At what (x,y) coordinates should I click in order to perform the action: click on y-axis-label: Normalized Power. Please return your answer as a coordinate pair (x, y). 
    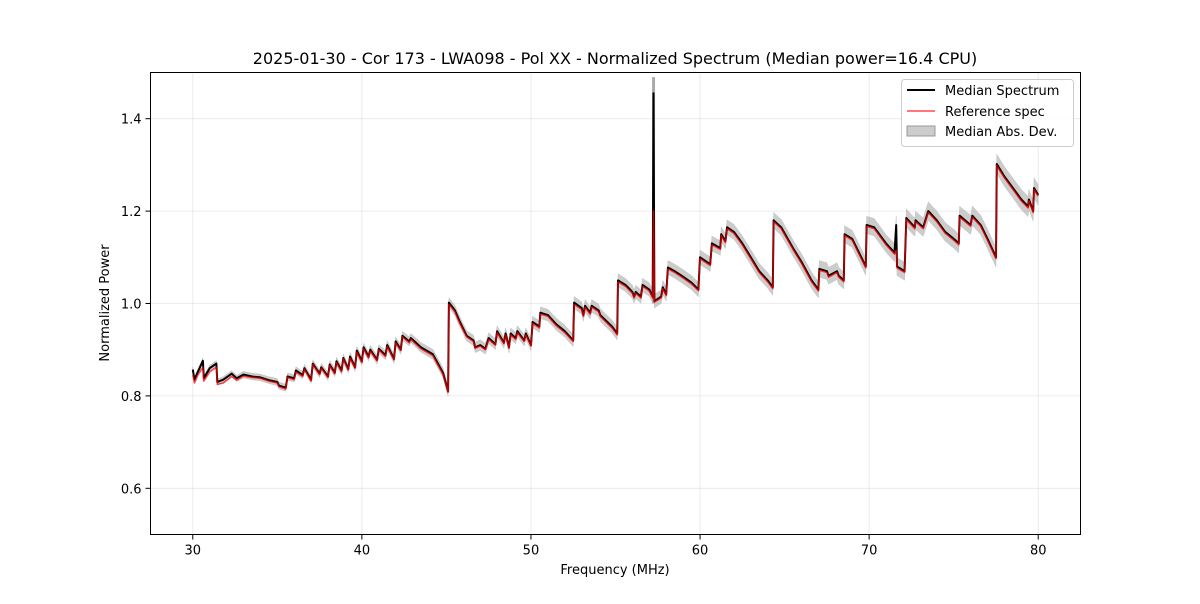
    Looking at the image, I should click on (105, 303).